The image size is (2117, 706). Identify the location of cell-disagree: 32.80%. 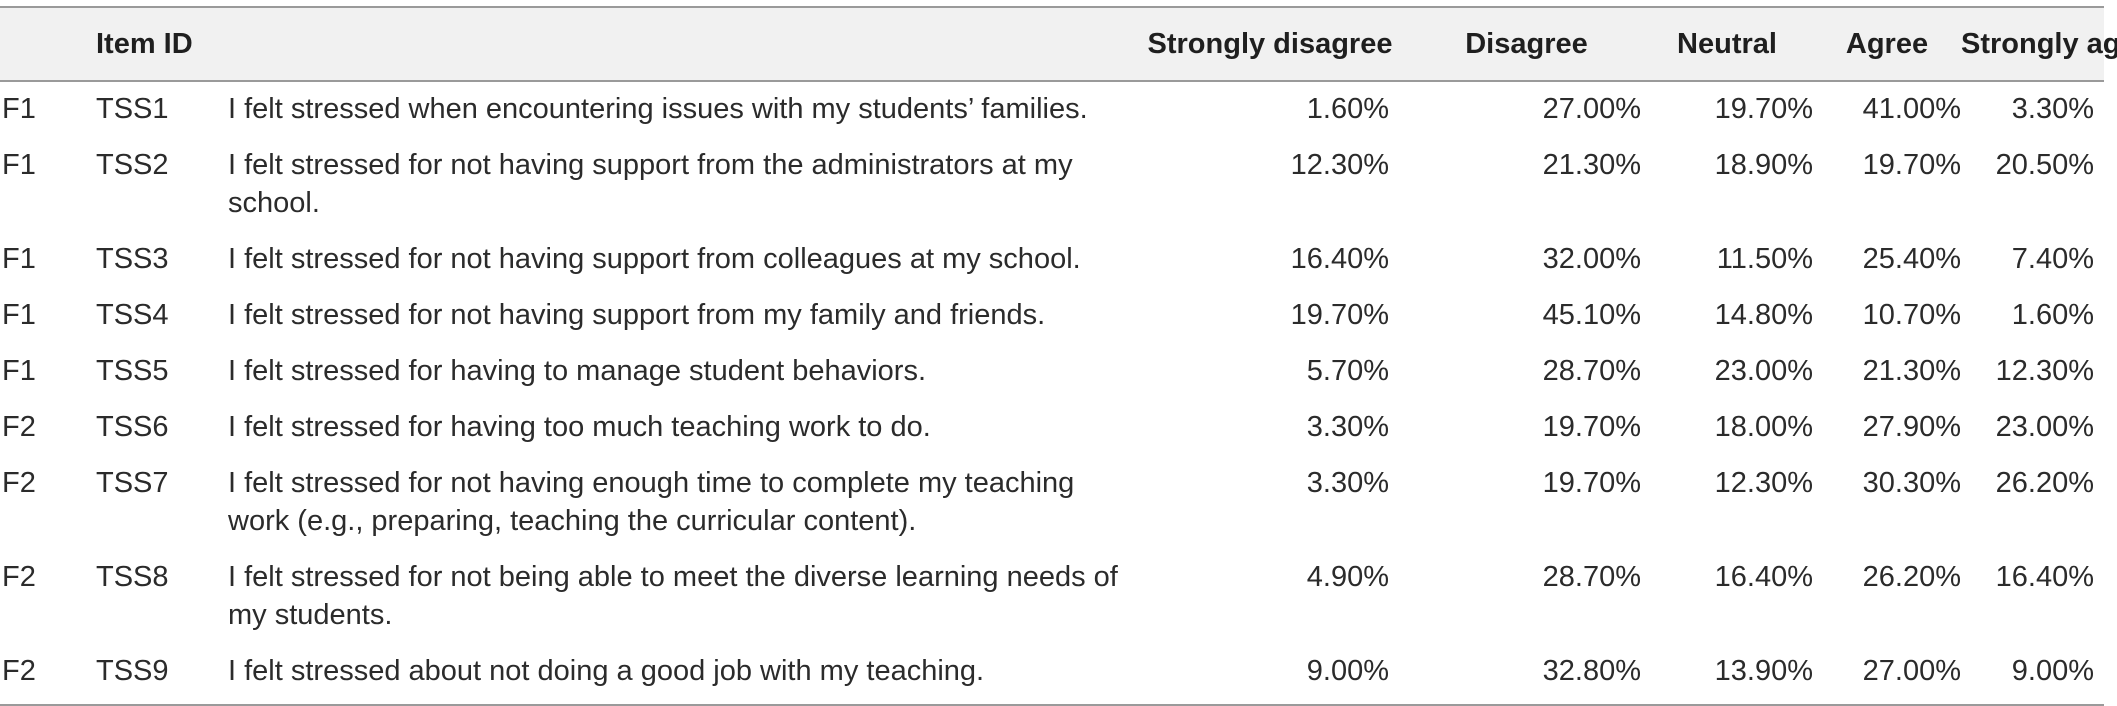
(1591, 671).